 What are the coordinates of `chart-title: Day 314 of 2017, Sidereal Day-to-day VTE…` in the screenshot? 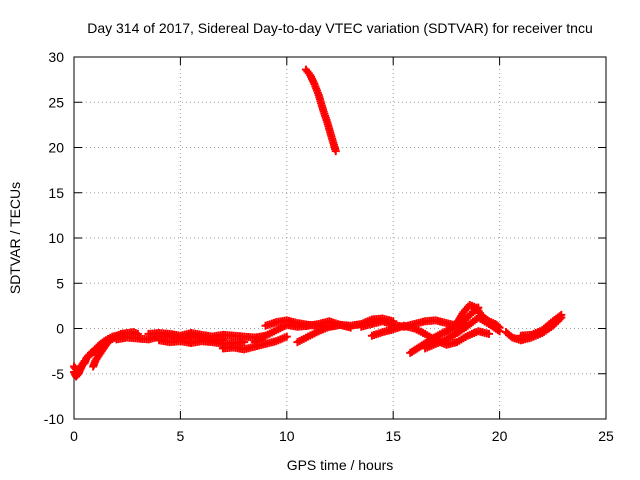 It's located at (340, 28).